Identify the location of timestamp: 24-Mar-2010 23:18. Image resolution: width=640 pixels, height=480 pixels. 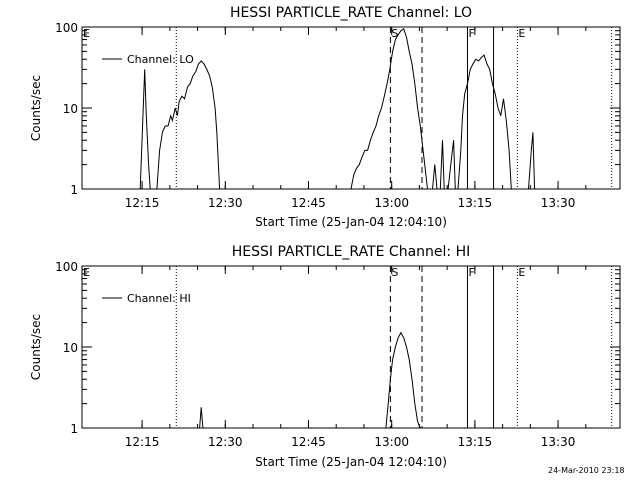
(586, 470).